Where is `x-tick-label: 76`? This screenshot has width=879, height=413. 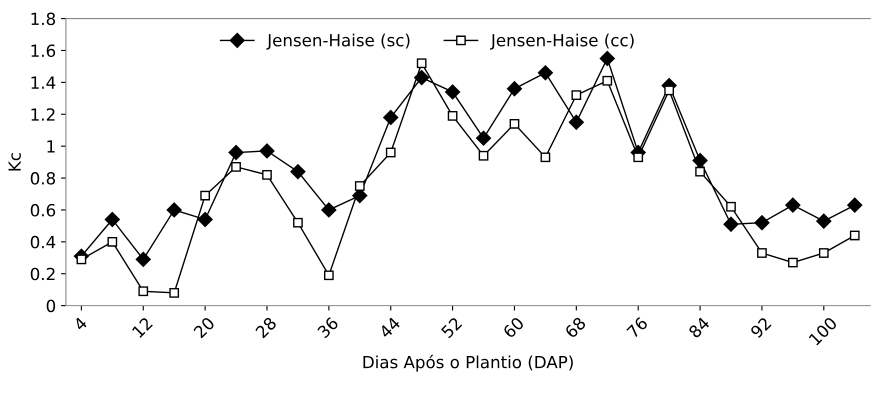
x-tick-label: 76 is located at coordinates (637, 327).